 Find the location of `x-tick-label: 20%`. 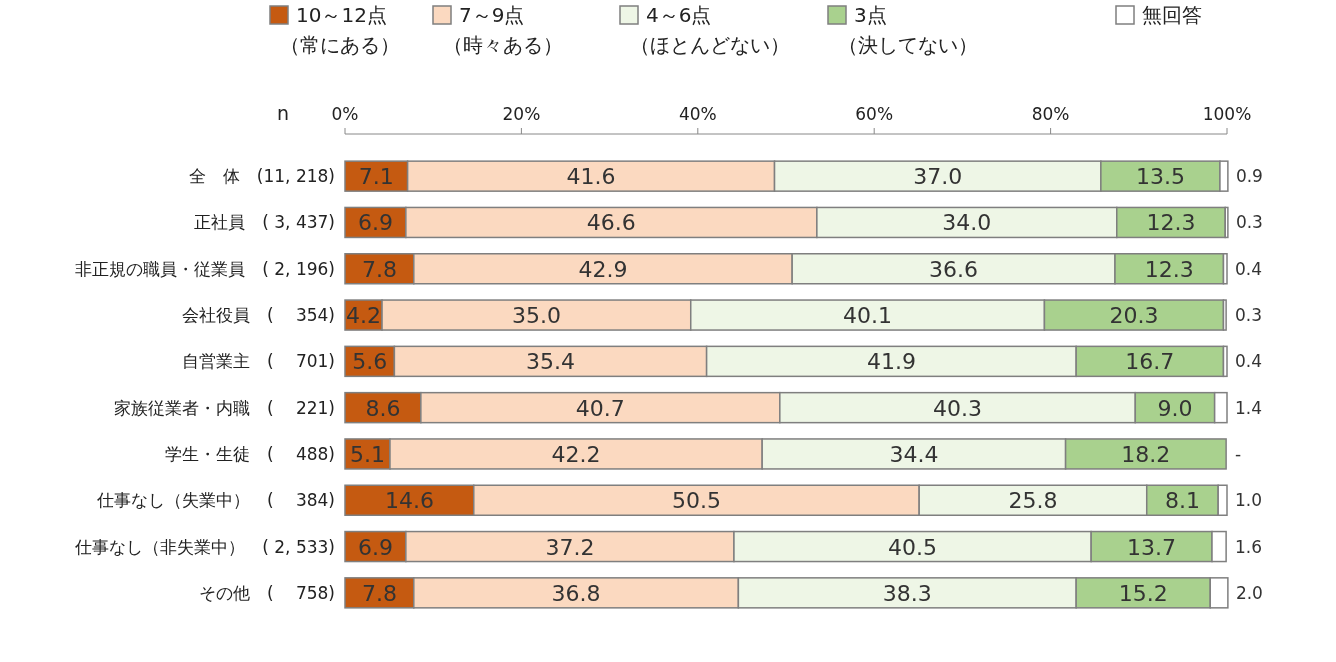

x-tick-label: 20% is located at coordinates (521, 114).